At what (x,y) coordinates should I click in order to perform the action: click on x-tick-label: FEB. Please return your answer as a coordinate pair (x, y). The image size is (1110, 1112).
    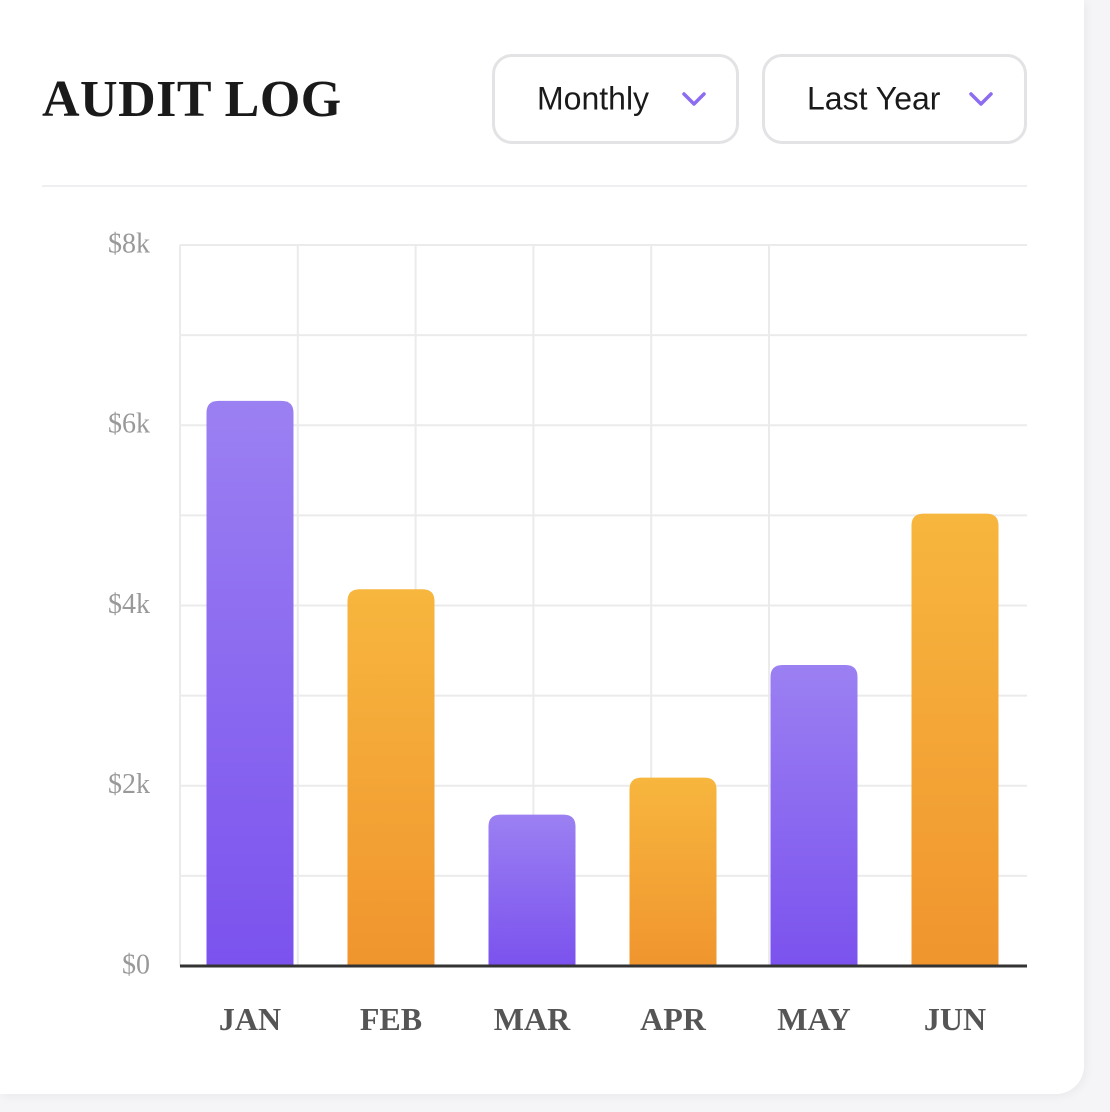
    Looking at the image, I should click on (391, 1019).